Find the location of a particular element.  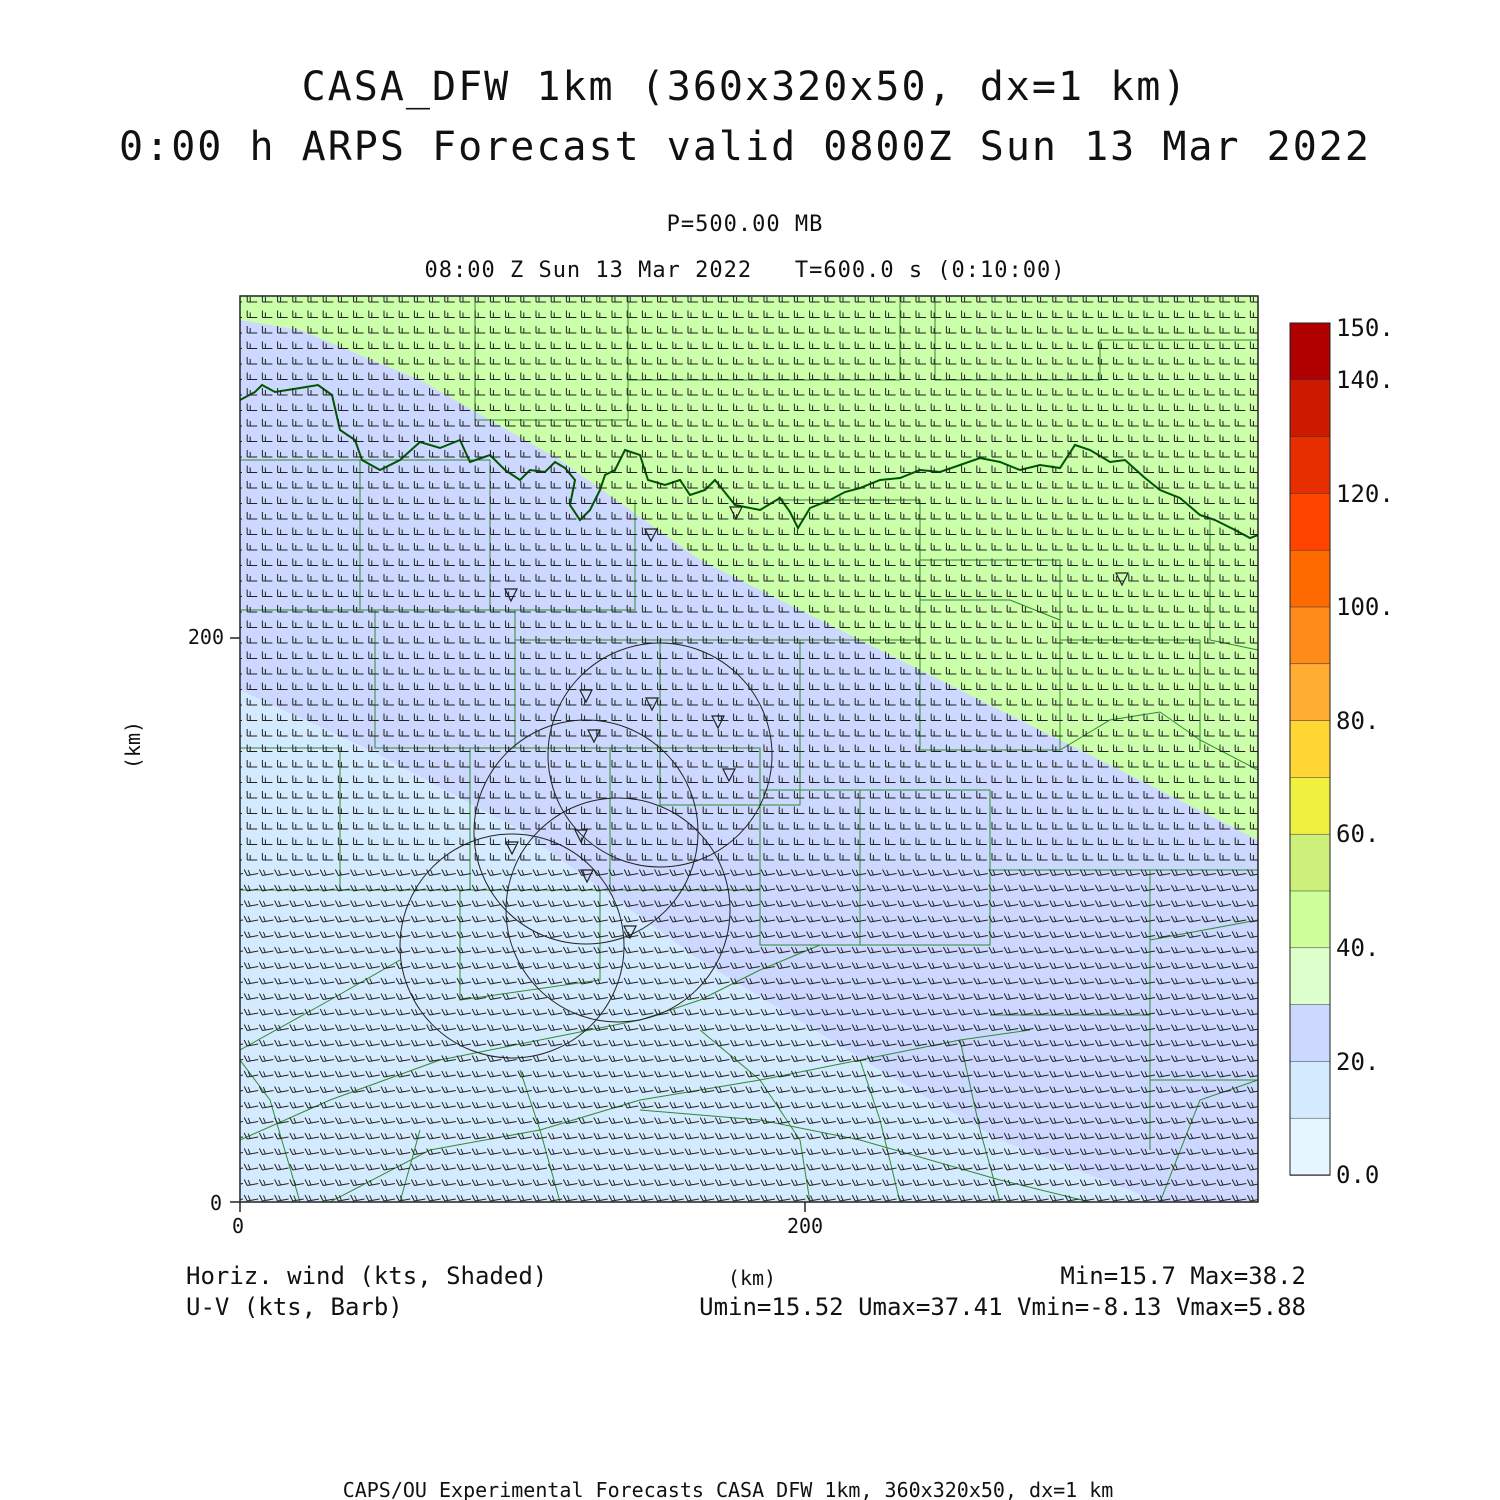

colorbar-label: 20. is located at coordinates (1357, 1062).